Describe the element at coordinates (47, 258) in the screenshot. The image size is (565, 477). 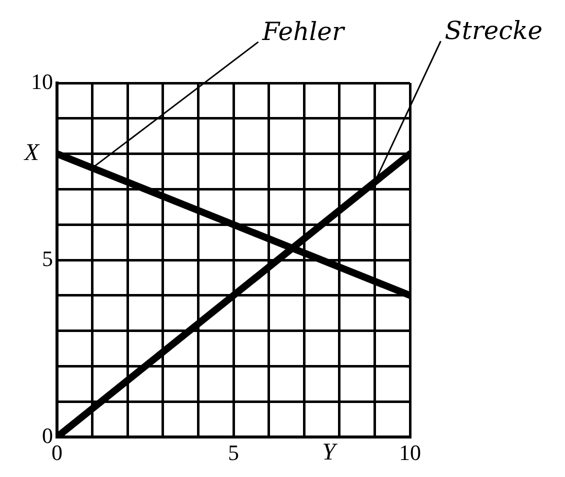
I see `y-tick-label: 5` at that location.